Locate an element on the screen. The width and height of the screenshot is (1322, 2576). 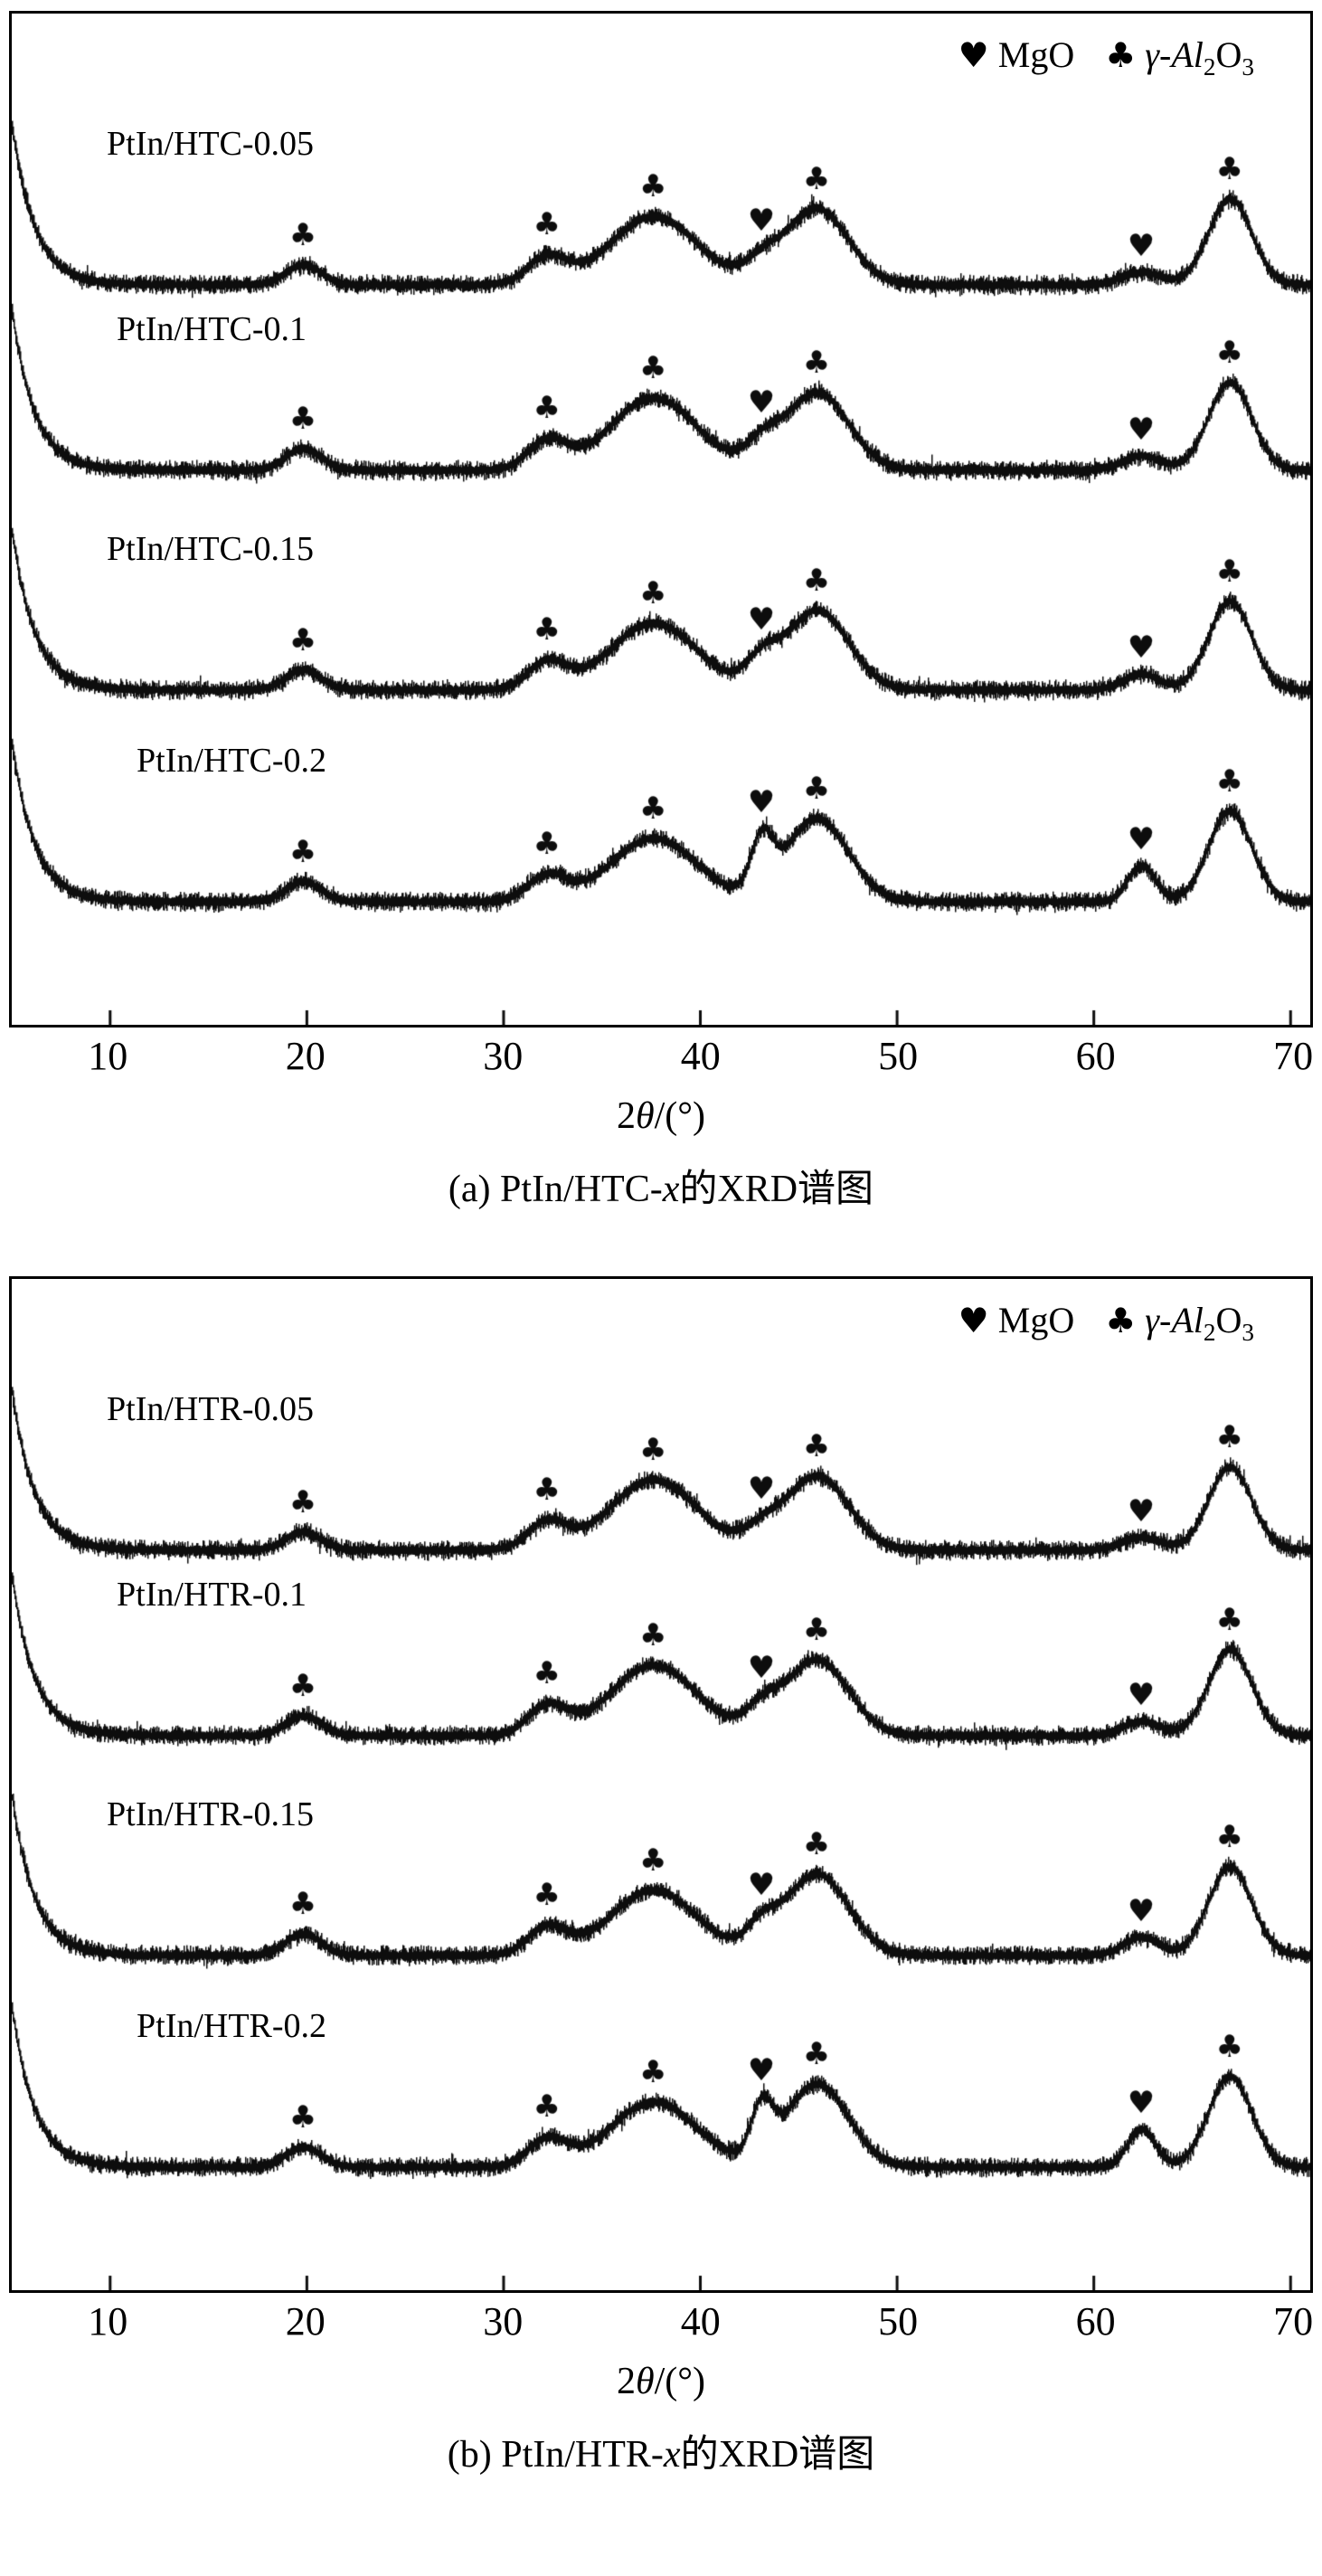
x-axis-label-b: 2θ/(°) is located at coordinates (661, 2381).